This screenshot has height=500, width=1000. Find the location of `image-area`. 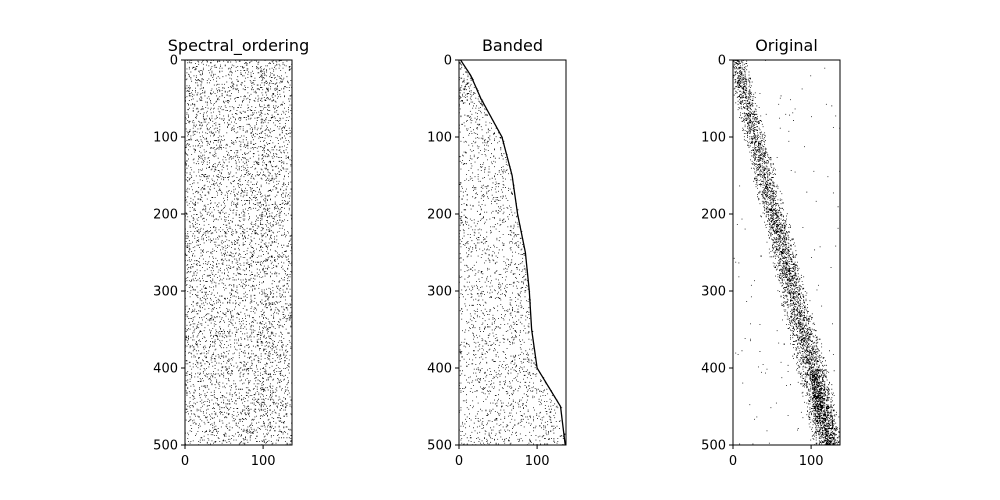

image-area is located at coordinates (238, 252).